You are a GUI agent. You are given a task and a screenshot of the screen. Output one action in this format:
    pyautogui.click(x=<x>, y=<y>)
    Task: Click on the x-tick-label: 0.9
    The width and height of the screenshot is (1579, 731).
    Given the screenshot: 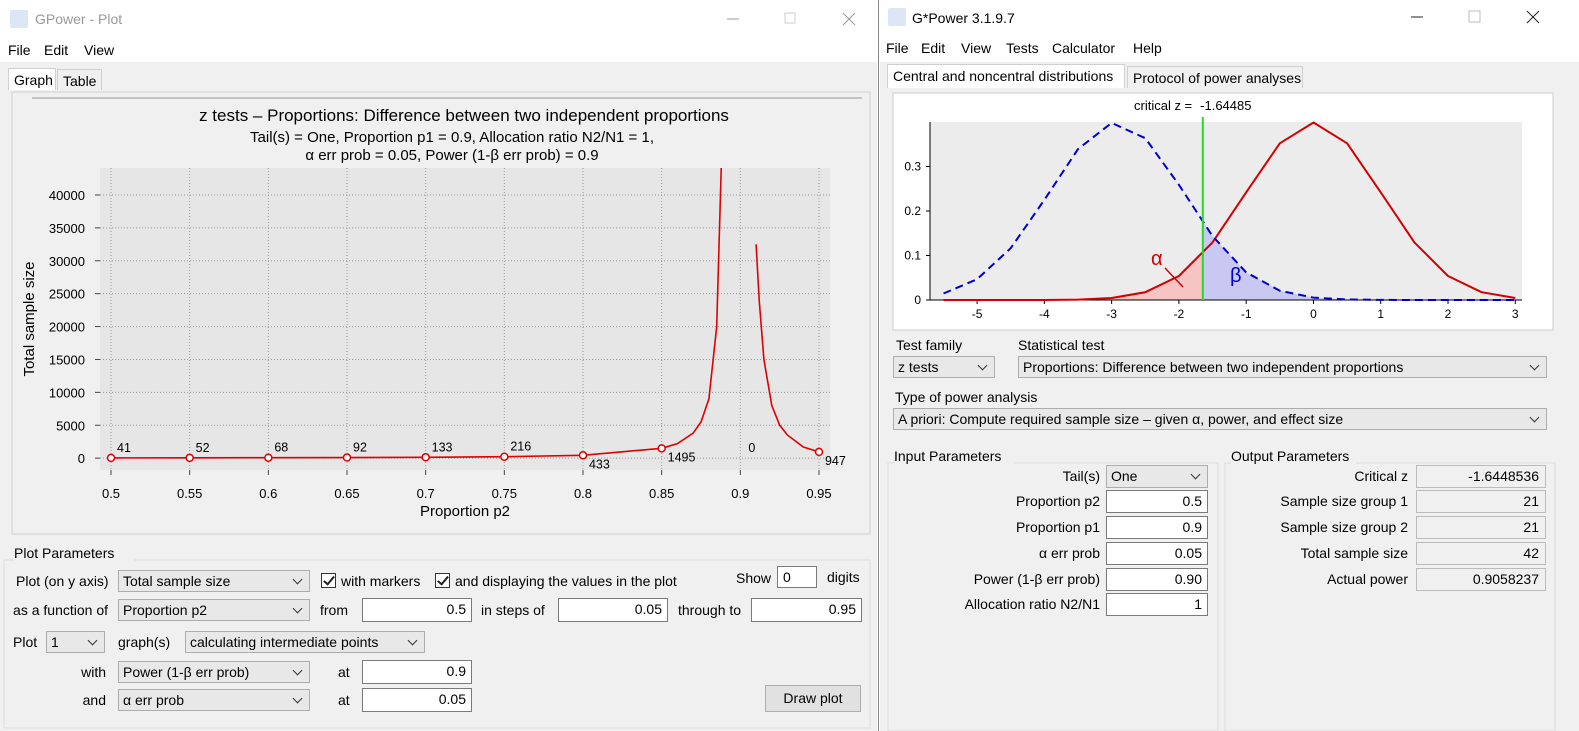 What is the action you would take?
    pyautogui.click(x=740, y=493)
    